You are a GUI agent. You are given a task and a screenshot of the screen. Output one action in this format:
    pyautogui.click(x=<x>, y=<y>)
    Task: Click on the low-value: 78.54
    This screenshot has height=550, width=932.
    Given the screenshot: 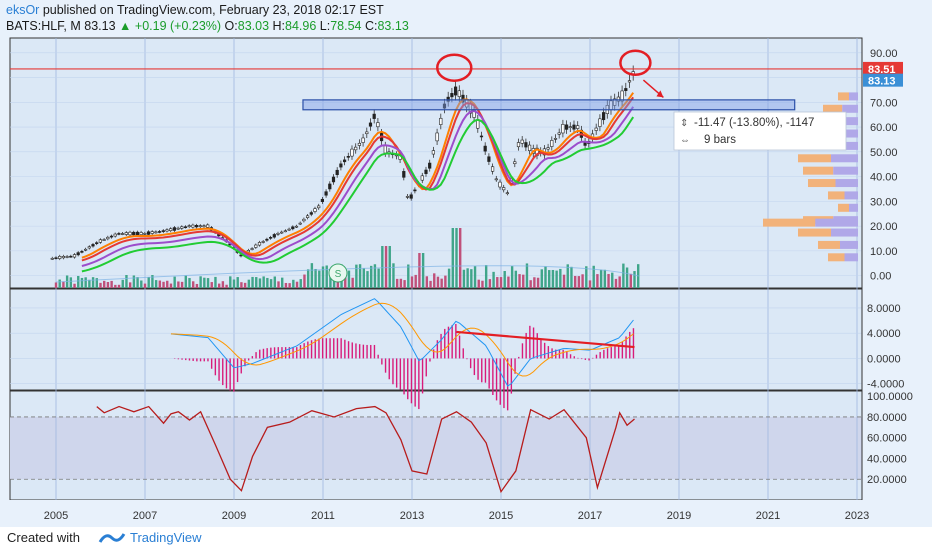 What is the action you would take?
    pyautogui.click(x=346, y=26)
    